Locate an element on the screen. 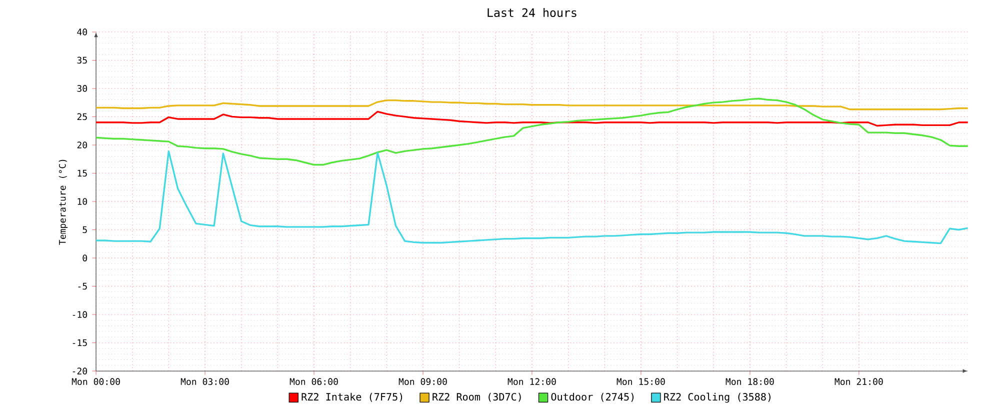 The image size is (997, 410). y-tick-label: 30 is located at coordinates (82, 88).